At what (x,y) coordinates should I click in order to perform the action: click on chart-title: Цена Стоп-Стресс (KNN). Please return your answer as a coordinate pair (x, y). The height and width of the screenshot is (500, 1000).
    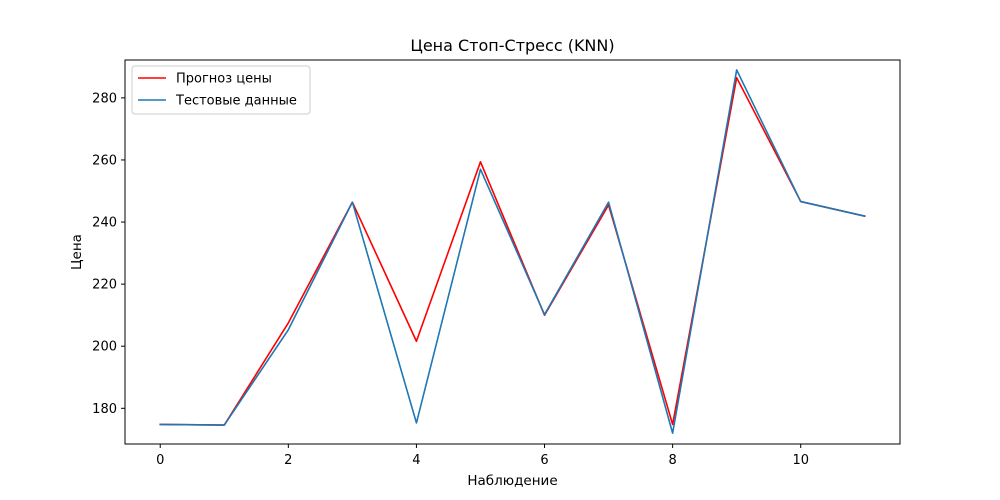
    Looking at the image, I should click on (512, 45).